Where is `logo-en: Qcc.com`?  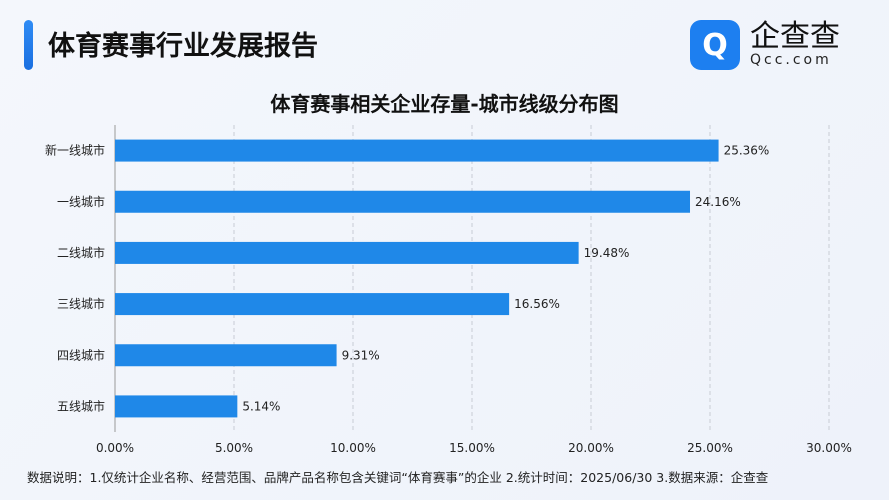
logo-en: Qcc.com is located at coordinates (791, 60).